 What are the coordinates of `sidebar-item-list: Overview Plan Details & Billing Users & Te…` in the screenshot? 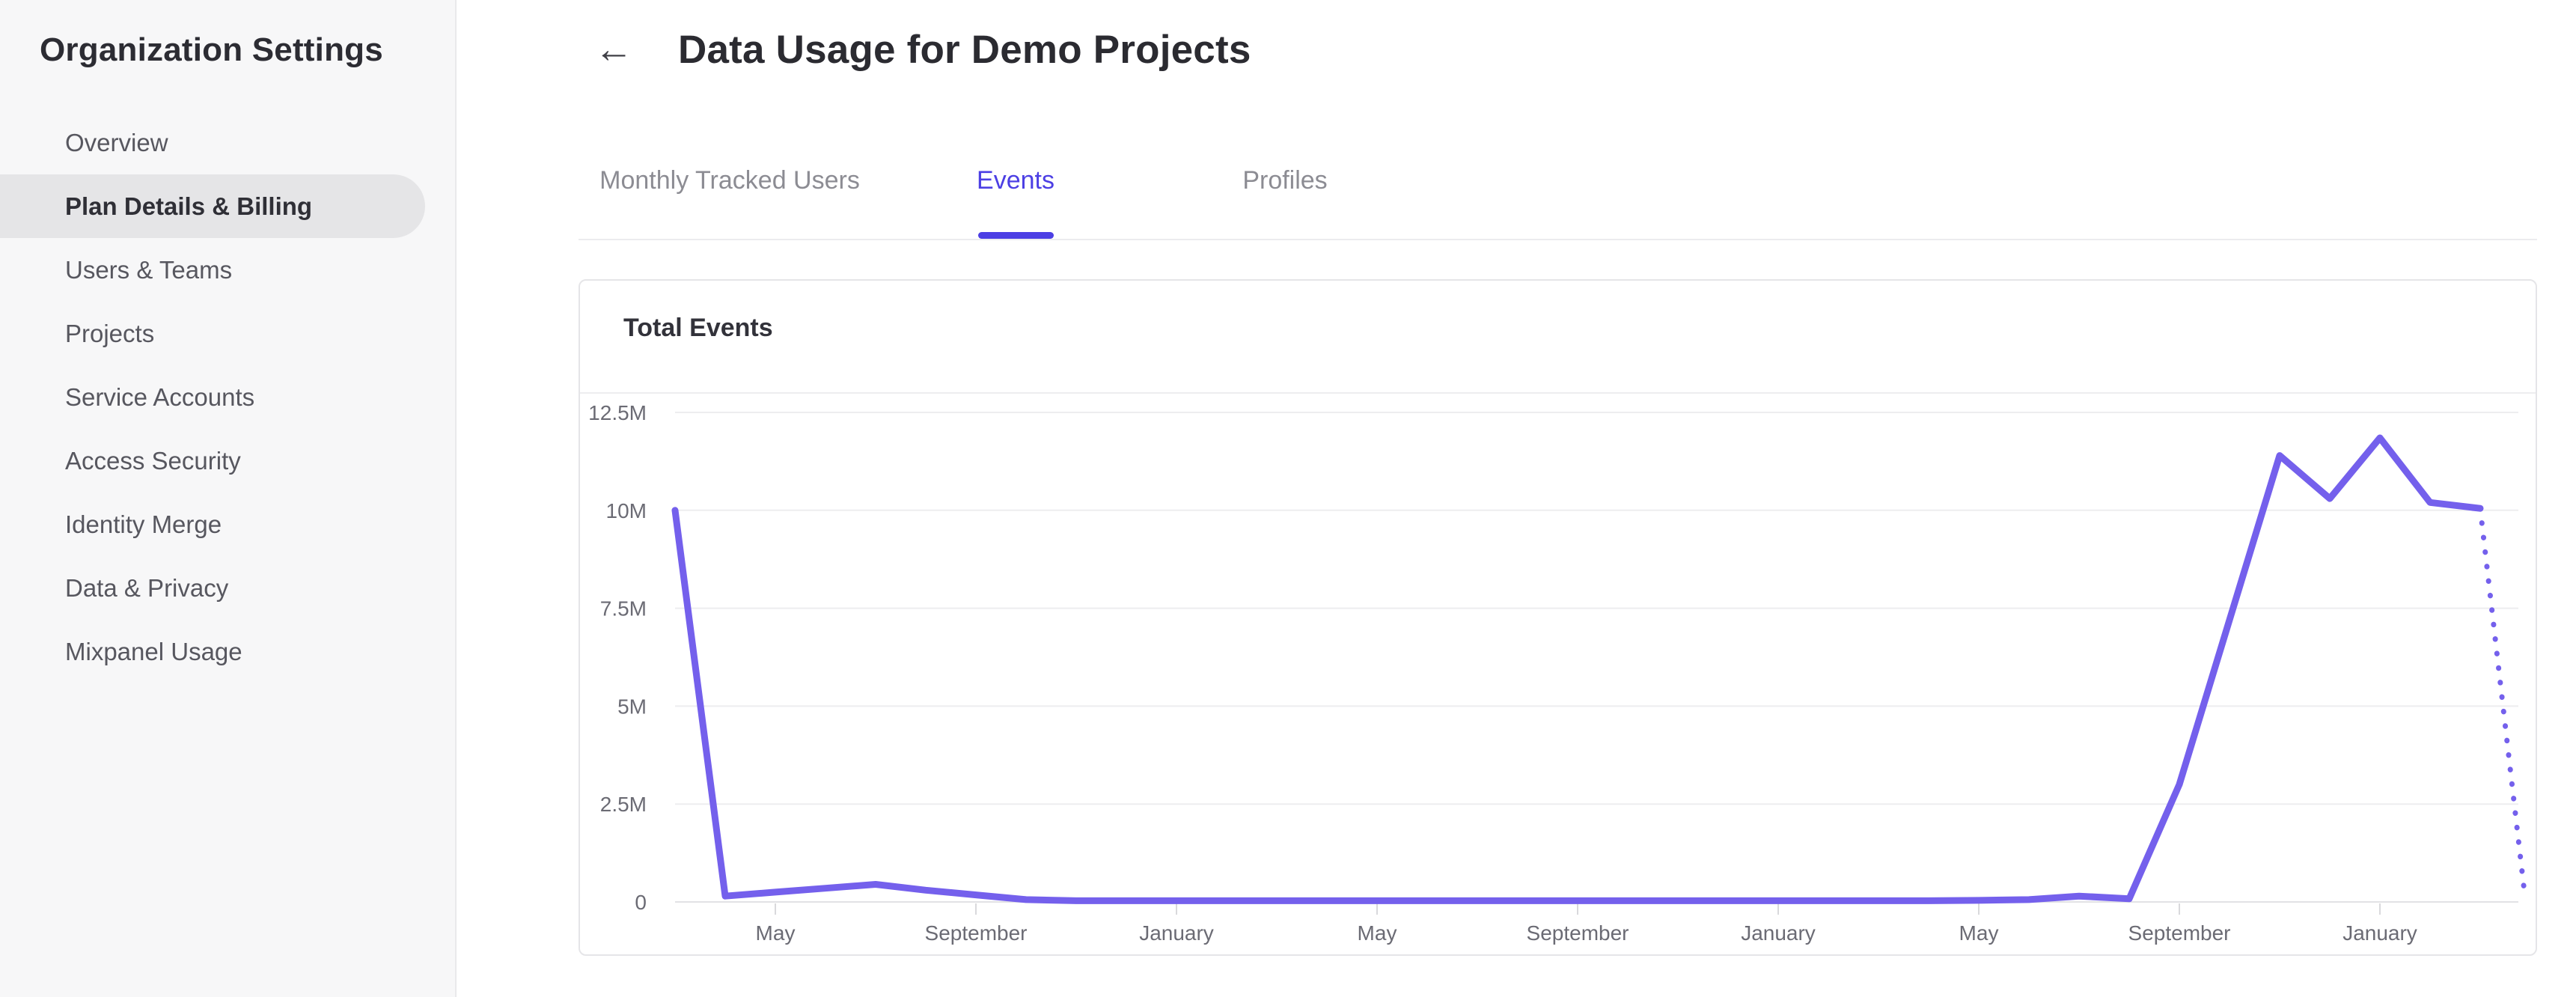 It's located at (227, 397).